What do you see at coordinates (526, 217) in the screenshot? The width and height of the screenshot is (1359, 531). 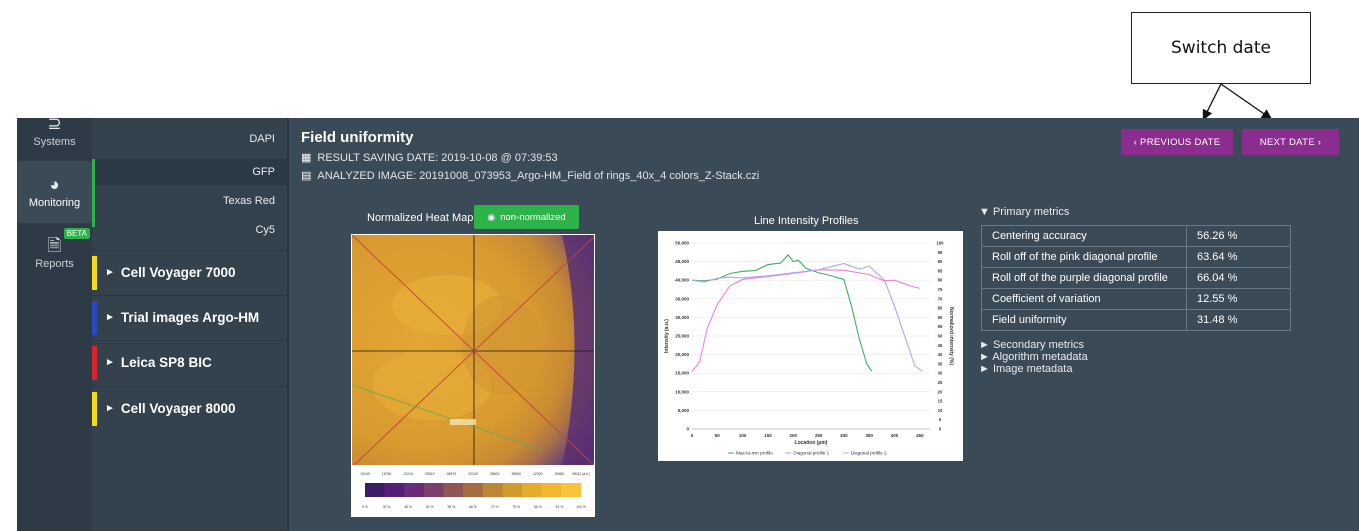 I see `normalization-toggle: ◉ non-normalized` at bounding box center [526, 217].